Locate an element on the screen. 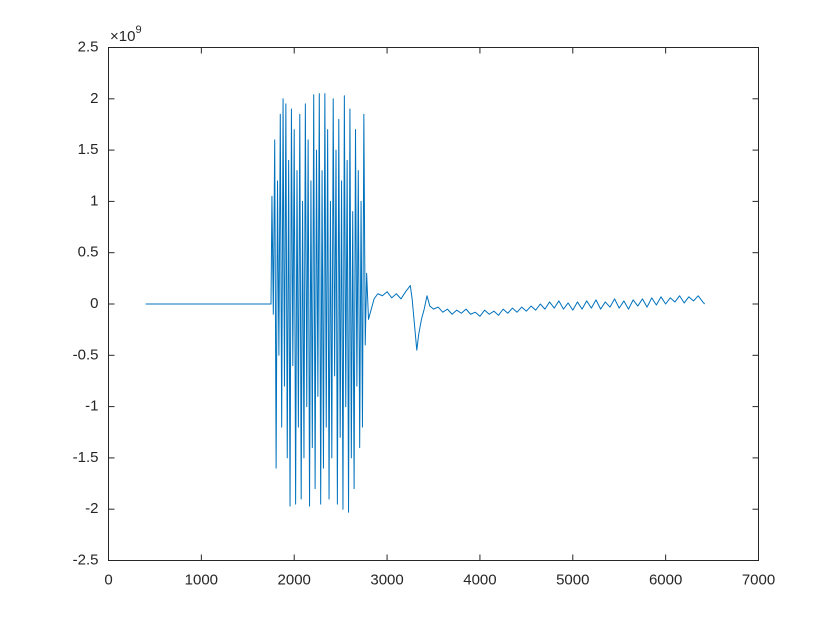 The height and width of the screenshot is (630, 840). x-tick-label: 5000 is located at coordinates (572, 579).